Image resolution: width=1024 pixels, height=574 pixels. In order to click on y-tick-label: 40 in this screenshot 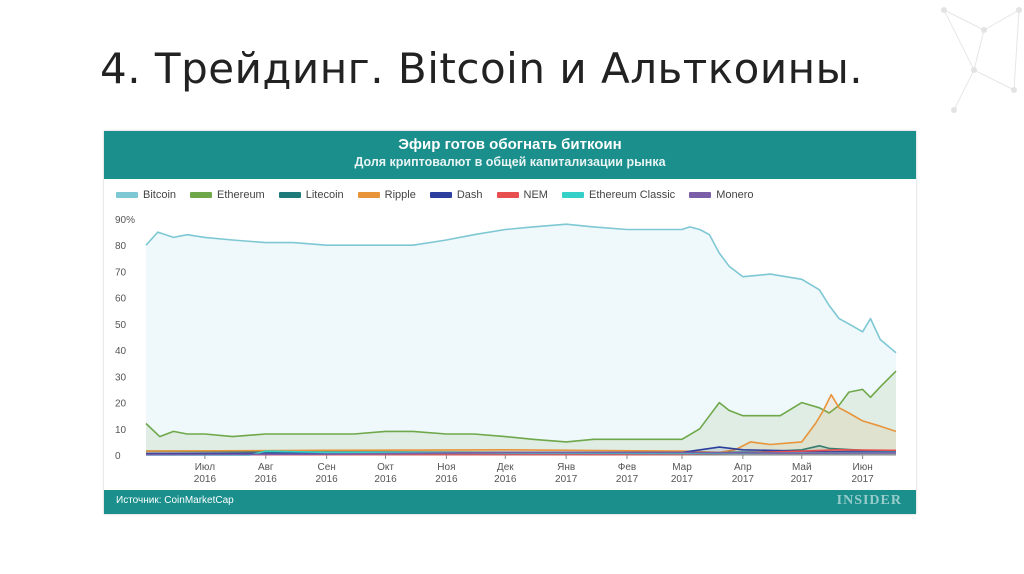, I will do `click(121, 351)`.